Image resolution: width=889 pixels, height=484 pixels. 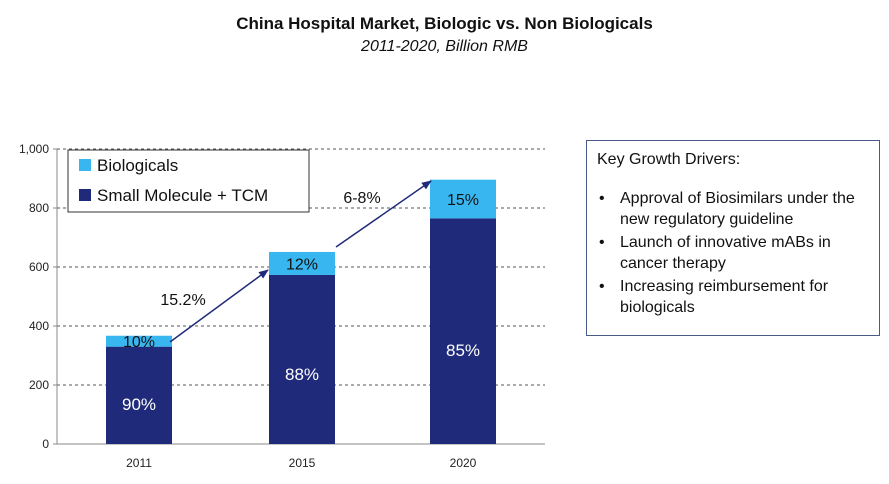 I want to click on data-label-biologicals: 12%, so click(x=302, y=264).